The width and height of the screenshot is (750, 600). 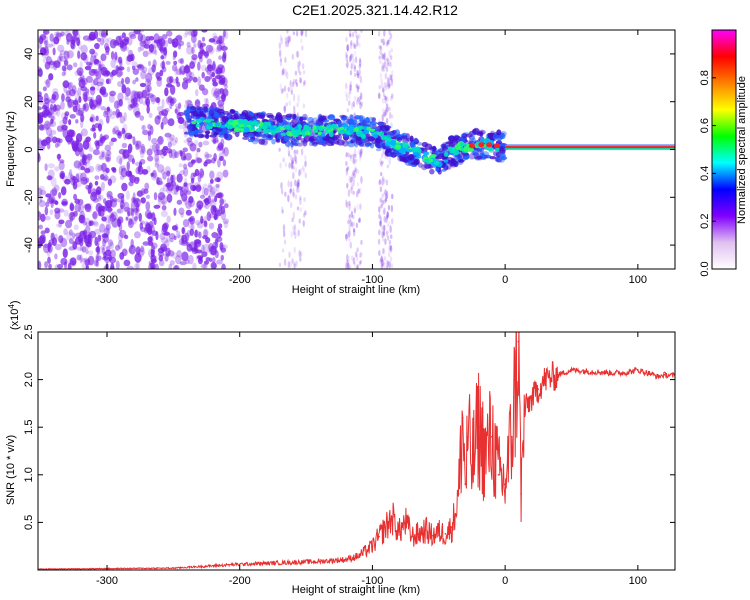 I want to click on snr-exponent-power: 4, so click(x=11, y=306).